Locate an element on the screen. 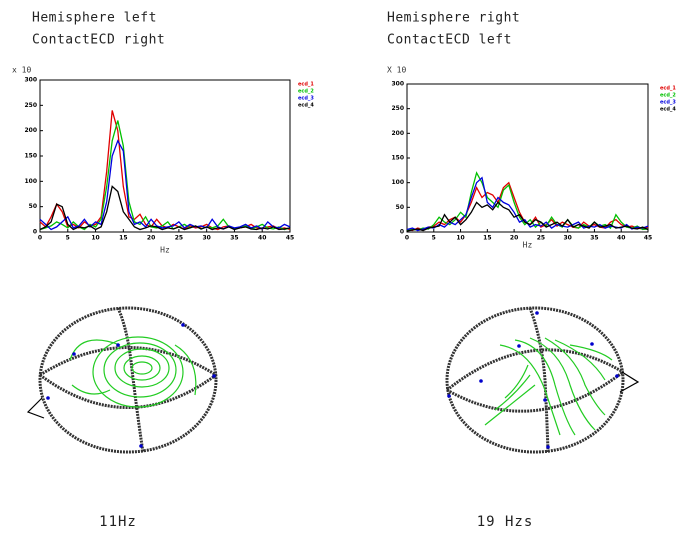  chart-title: Hemisphere left is located at coordinates (94, 18).